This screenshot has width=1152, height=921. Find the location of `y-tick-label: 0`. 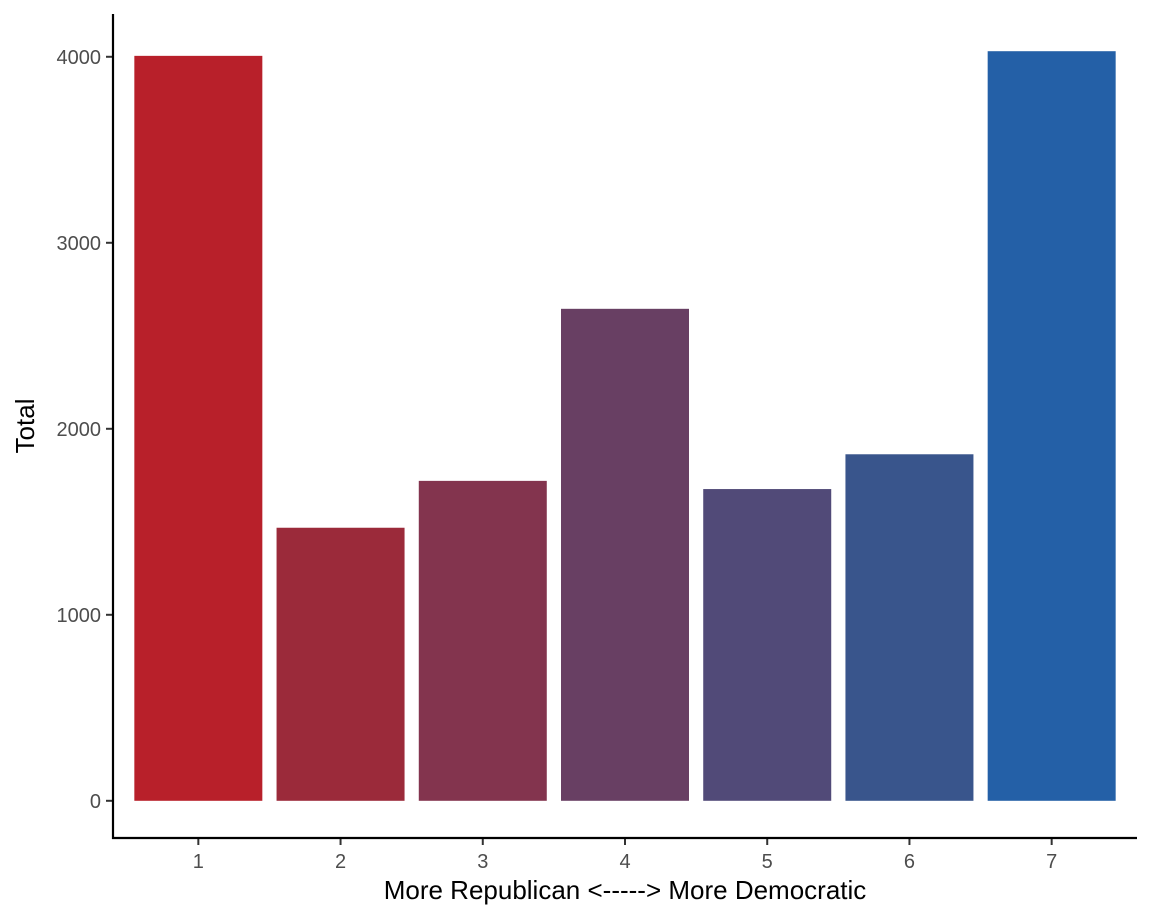

y-tick-label: 0 is located at coordinates (95, 802).